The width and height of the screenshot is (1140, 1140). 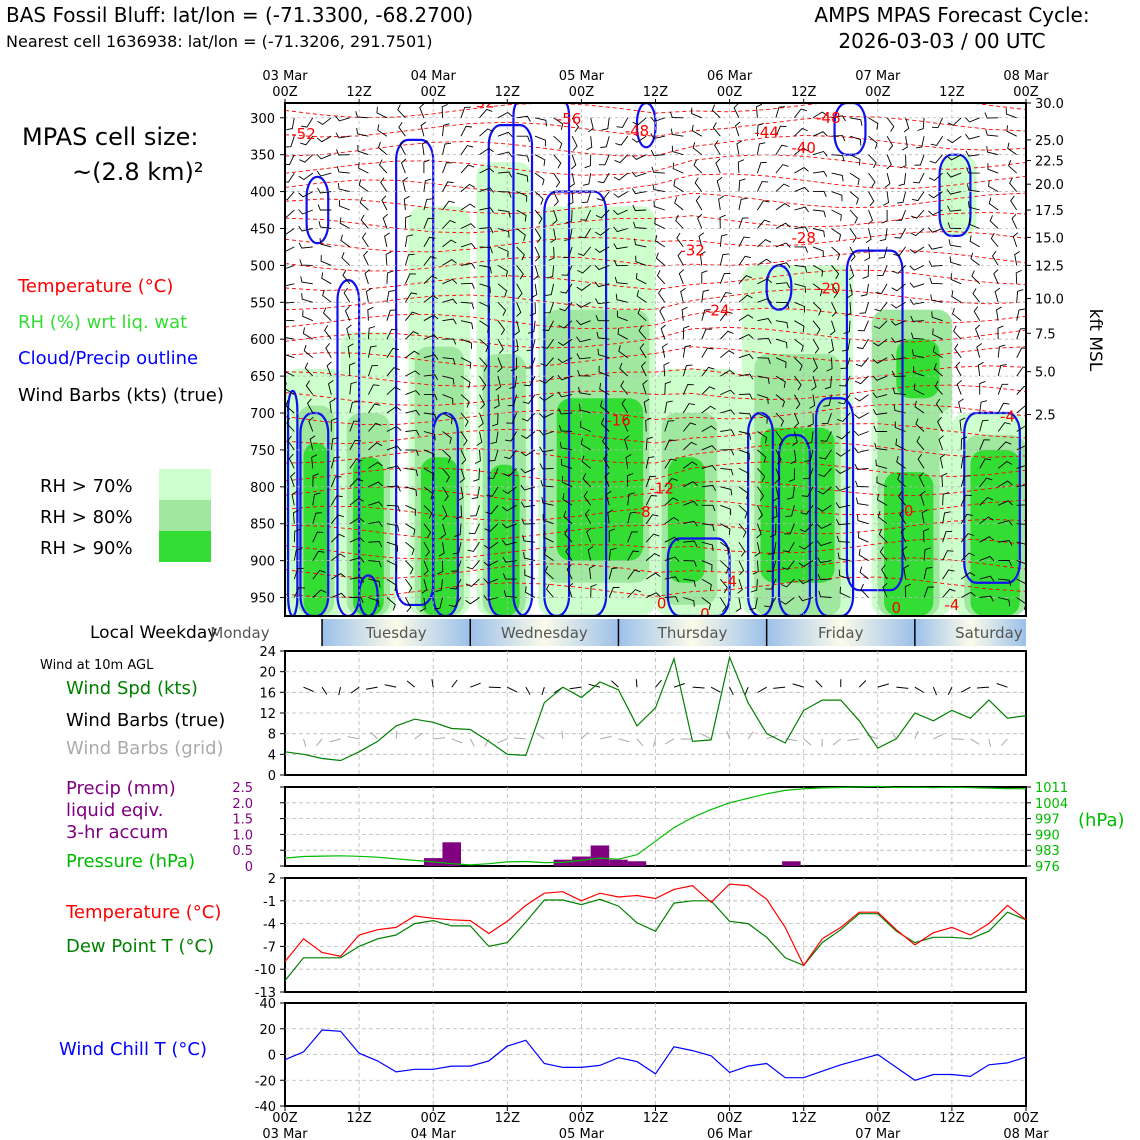 What do you see at coordinates (655, 826) in the screenshot?
I see `precip-grid` at bounding box center [655, 826].